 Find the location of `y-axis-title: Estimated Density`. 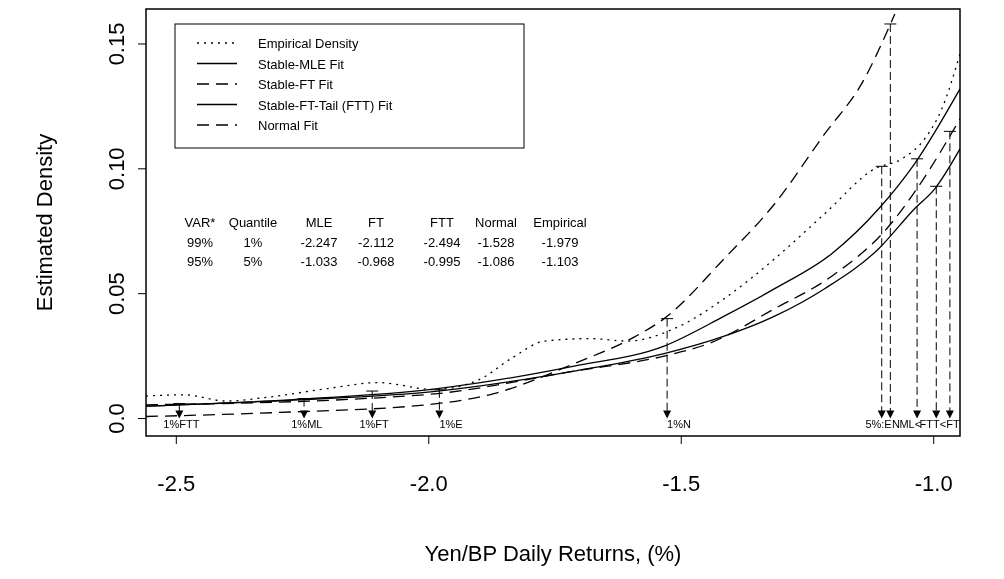

y-axis-title: Estimated Density is located at coordinates (44, 222).